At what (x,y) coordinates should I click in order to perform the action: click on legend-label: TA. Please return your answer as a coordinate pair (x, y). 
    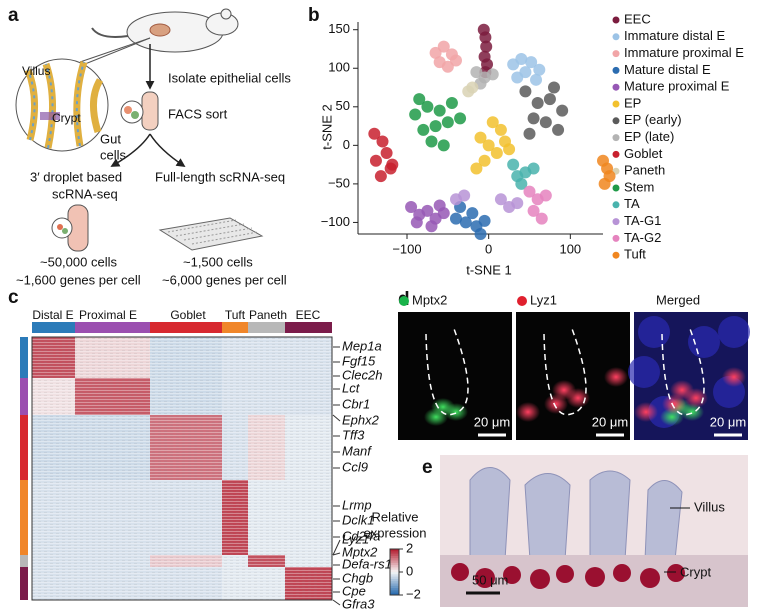
    Looking at the image, I should click on (632, 203).